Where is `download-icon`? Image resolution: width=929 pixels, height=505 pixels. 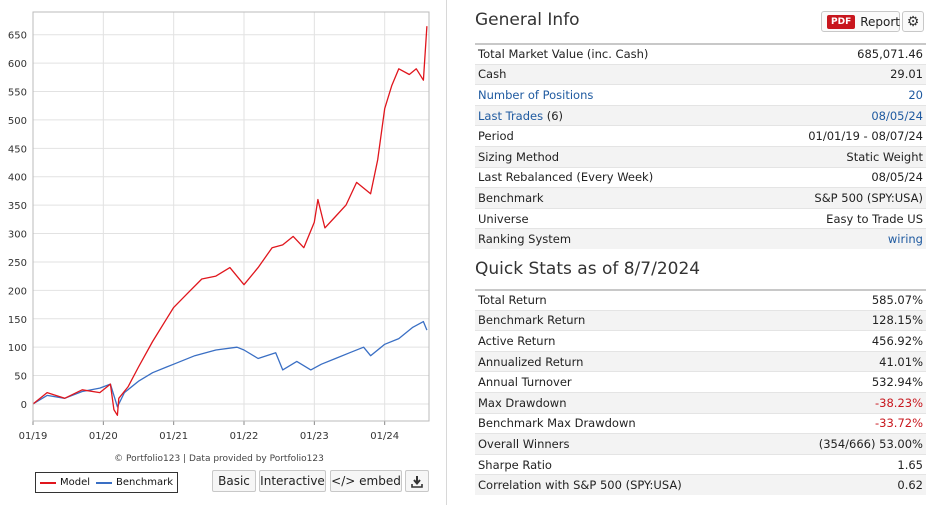 download-icon is located at coordinates (417, 481).